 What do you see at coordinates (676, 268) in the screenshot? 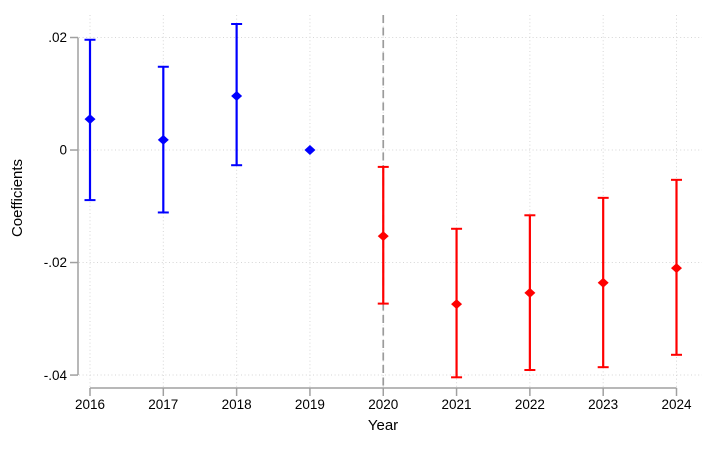
I see `point-marker-2024` at bounding box center [676, 268].